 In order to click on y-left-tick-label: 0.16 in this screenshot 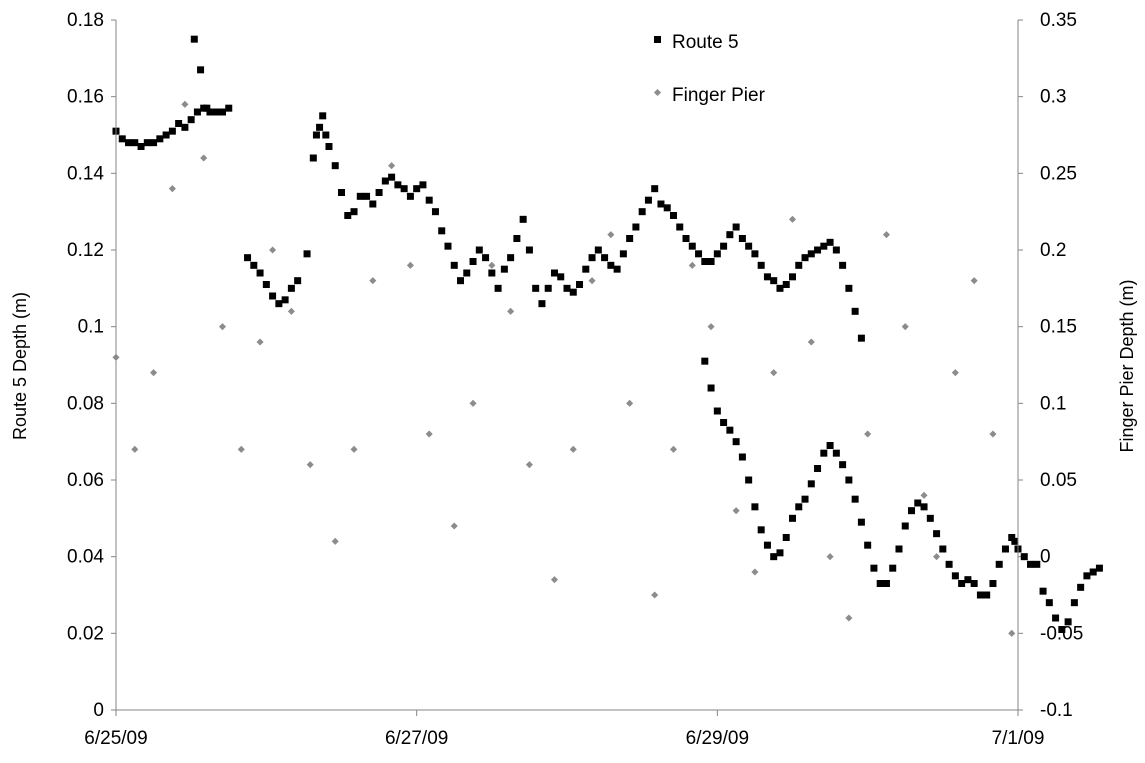, I will do `click(85, 97)`.